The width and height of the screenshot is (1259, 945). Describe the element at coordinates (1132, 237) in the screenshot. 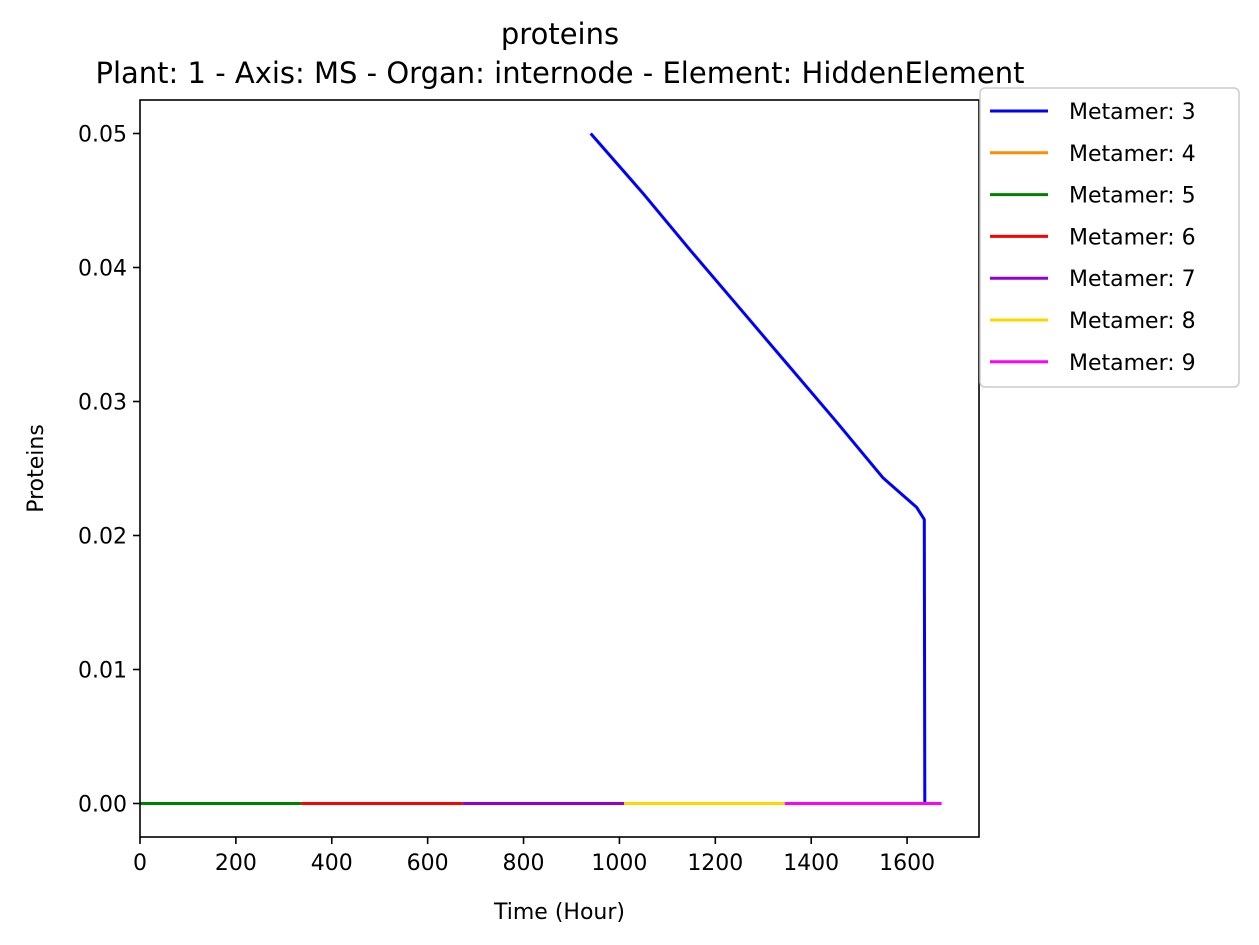

I see `legend-label: Metamer: 6` at that location.